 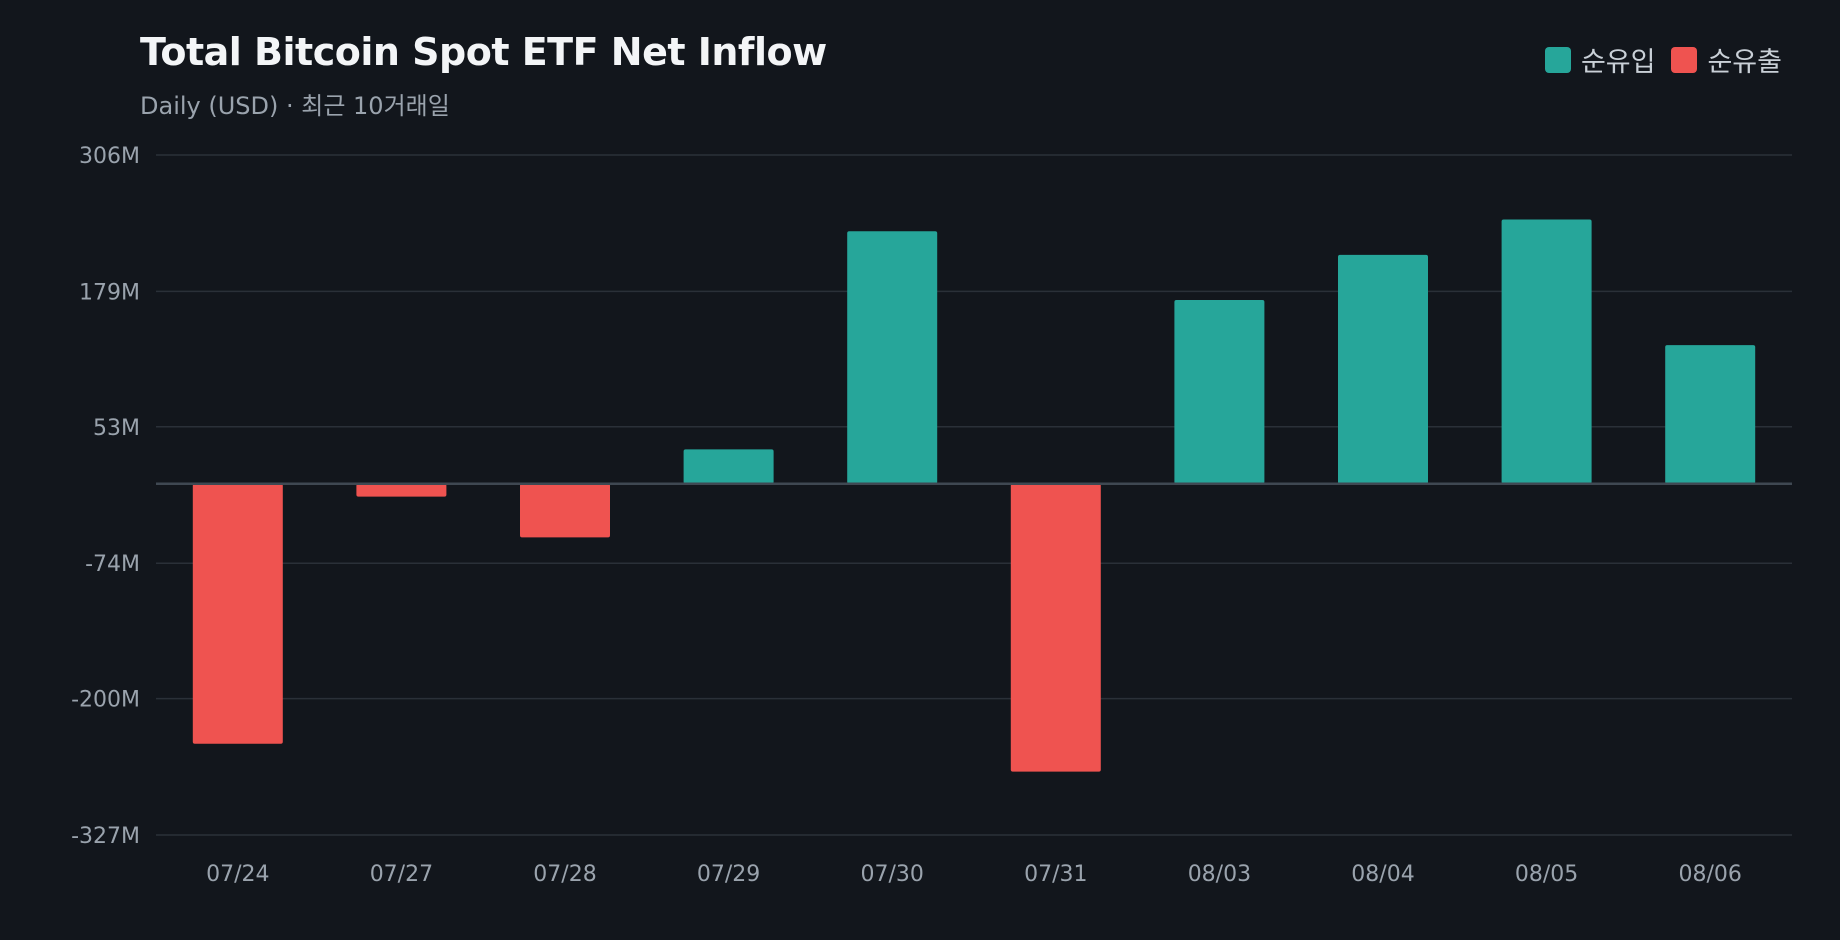 I want to click on x-tick-label: 07/30, so click(x=891, y=874).